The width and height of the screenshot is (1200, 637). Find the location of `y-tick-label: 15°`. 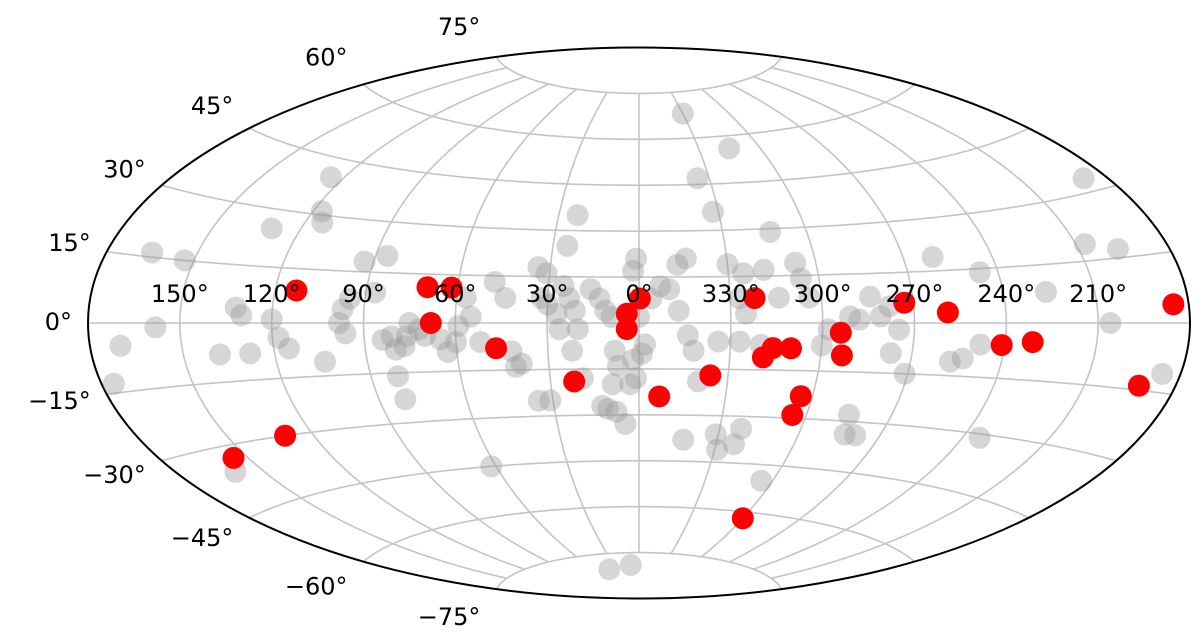

y-tick-label: 15° is located at coordinates (69, 243).